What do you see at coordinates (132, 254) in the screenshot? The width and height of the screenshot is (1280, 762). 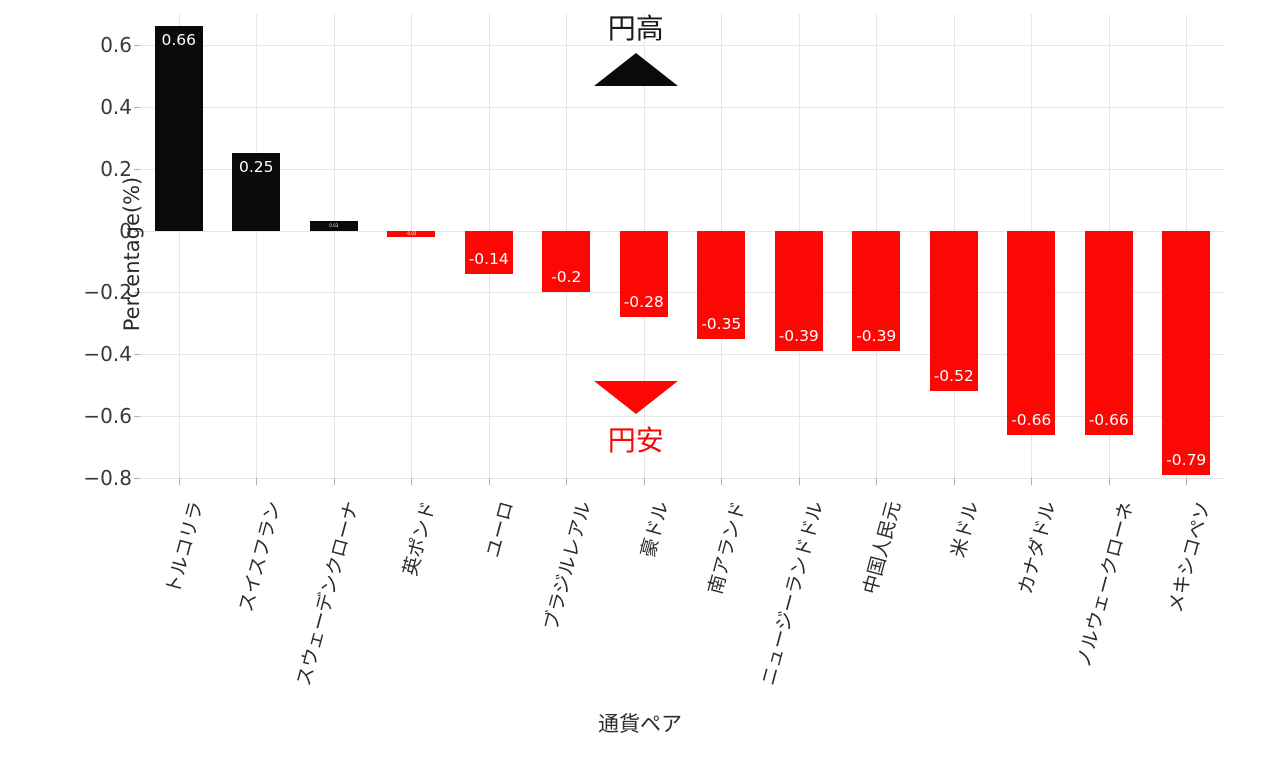 I see `y-axis-label: Percentage(%)` at bounding box center [132, 254].